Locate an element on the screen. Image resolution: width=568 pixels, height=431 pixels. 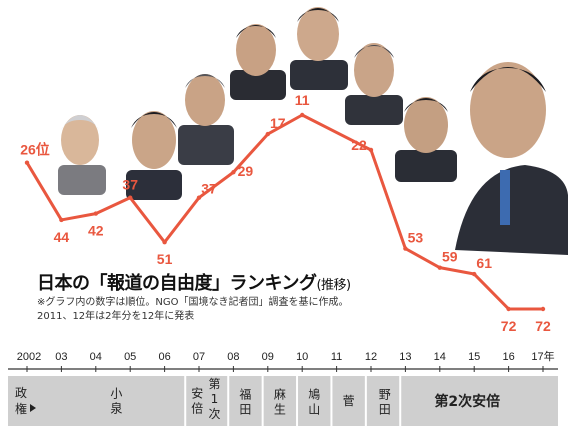
portrait-fukuda is located at coordinates (206, 119).